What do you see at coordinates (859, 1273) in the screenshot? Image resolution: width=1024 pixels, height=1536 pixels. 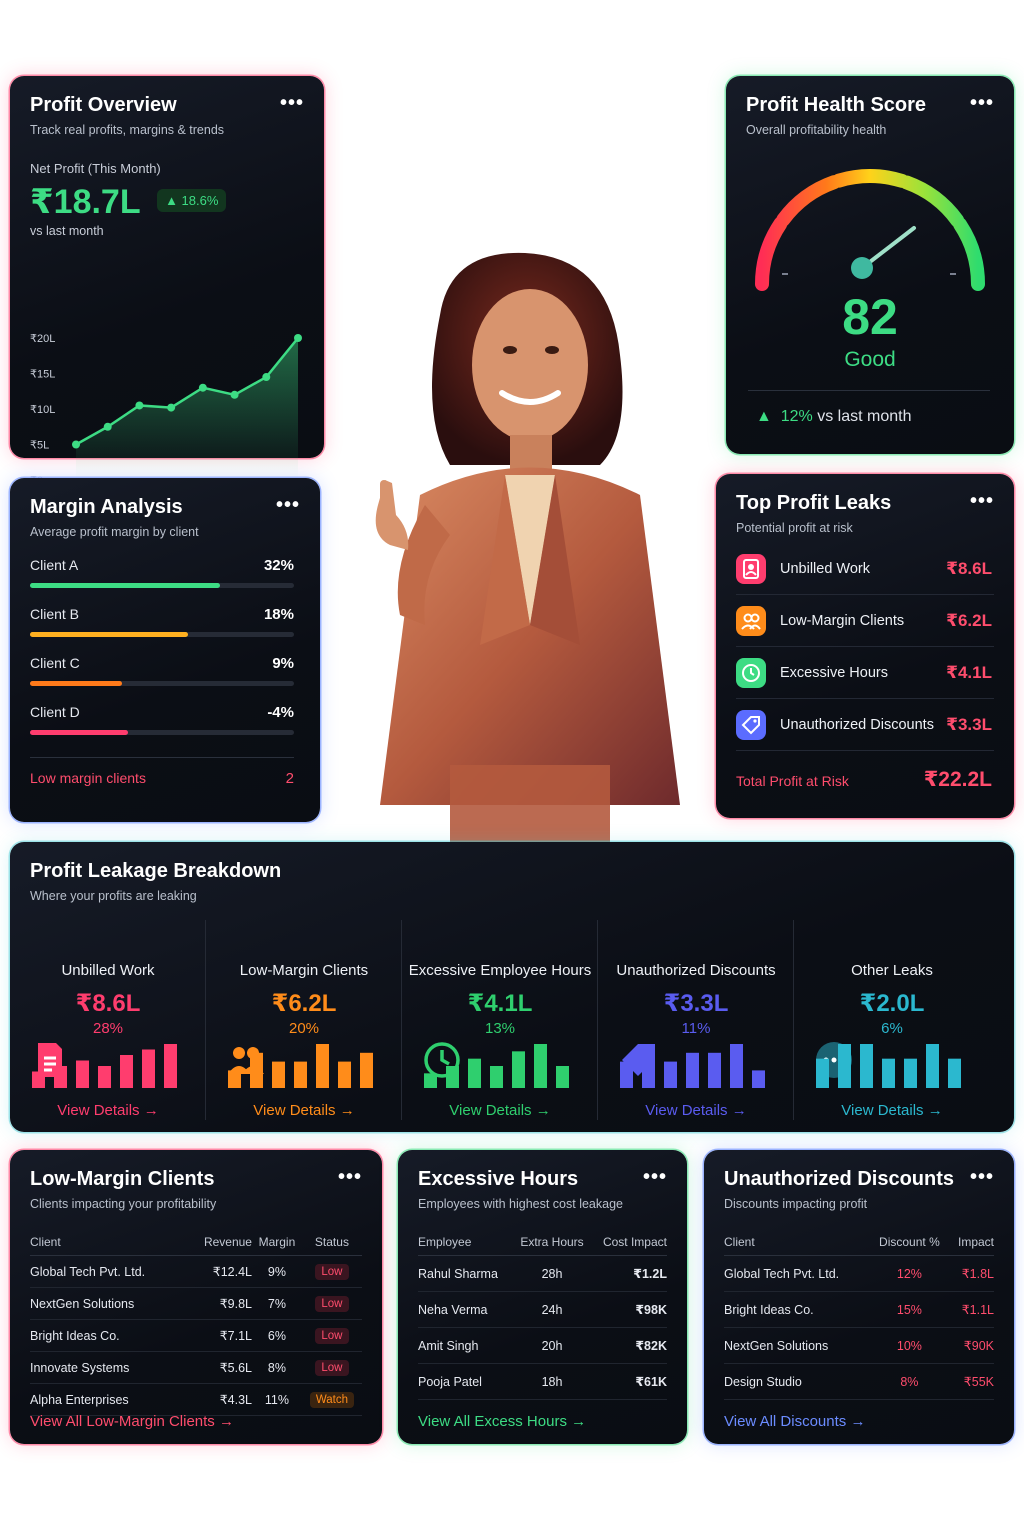 I see `table-row: Global Tech Pvt. Ltd. 12% ₹1.8L` at bounding box center [859, 1273].